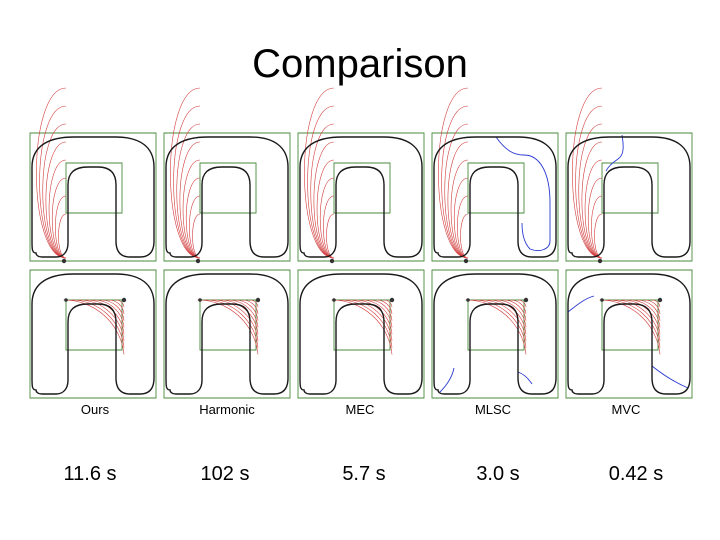 The width and height of the screenshot is (720, 540). What do you see at coordinates (95, 409) in the screenshot?
I see `method-label-ours: Ours` at bounding box center [95, 409].